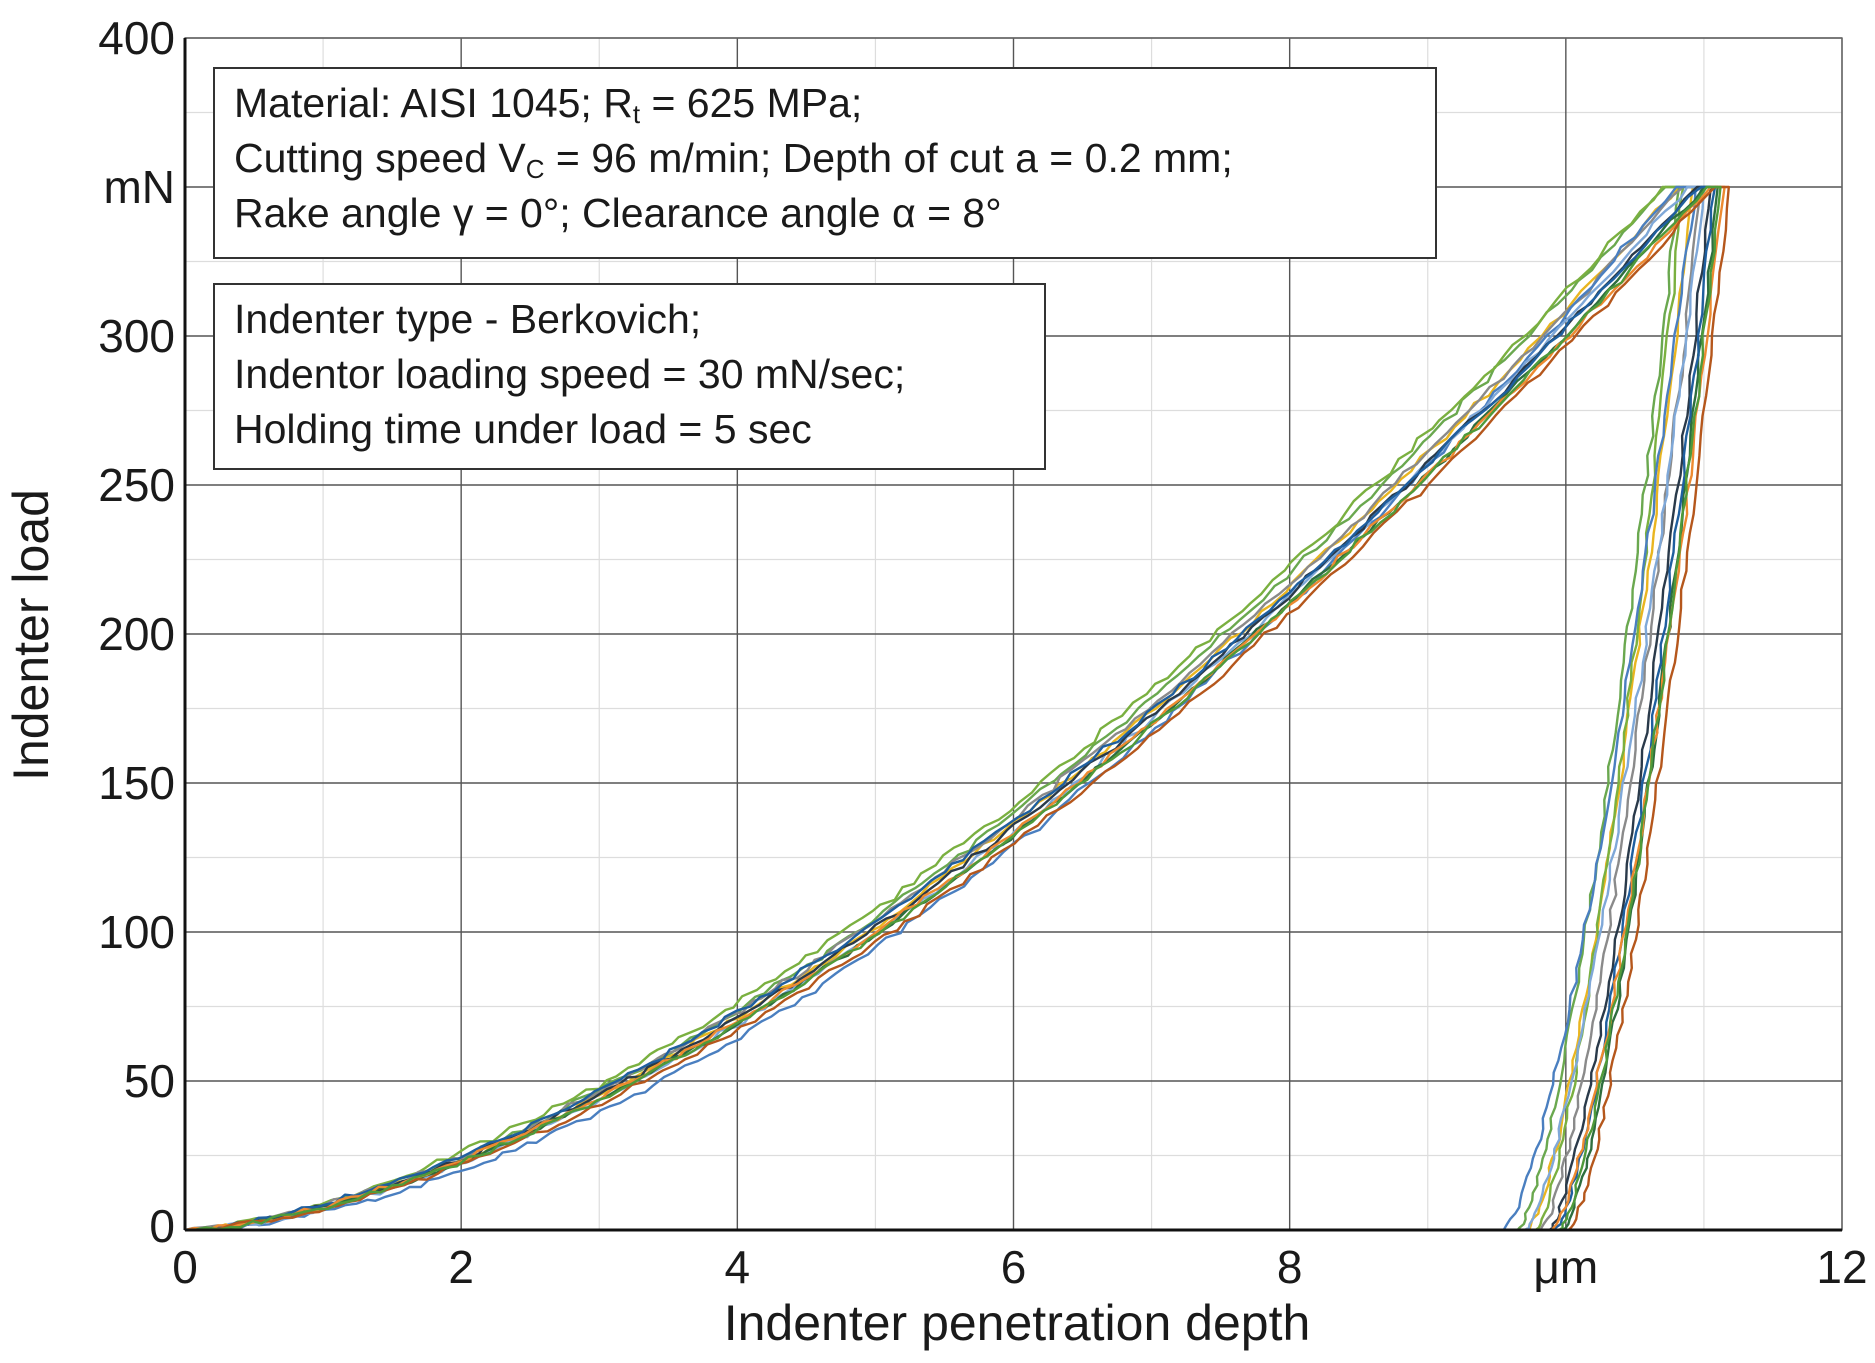  I want to click on x-tick-label: 2, so click(461, 1267).